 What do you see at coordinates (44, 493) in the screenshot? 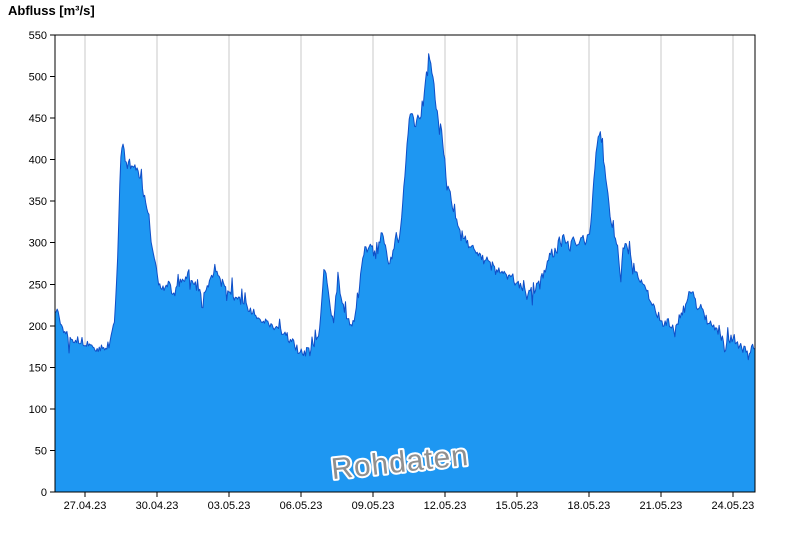
I see `y-tick-label: 0` at bounding box center [44, 493].